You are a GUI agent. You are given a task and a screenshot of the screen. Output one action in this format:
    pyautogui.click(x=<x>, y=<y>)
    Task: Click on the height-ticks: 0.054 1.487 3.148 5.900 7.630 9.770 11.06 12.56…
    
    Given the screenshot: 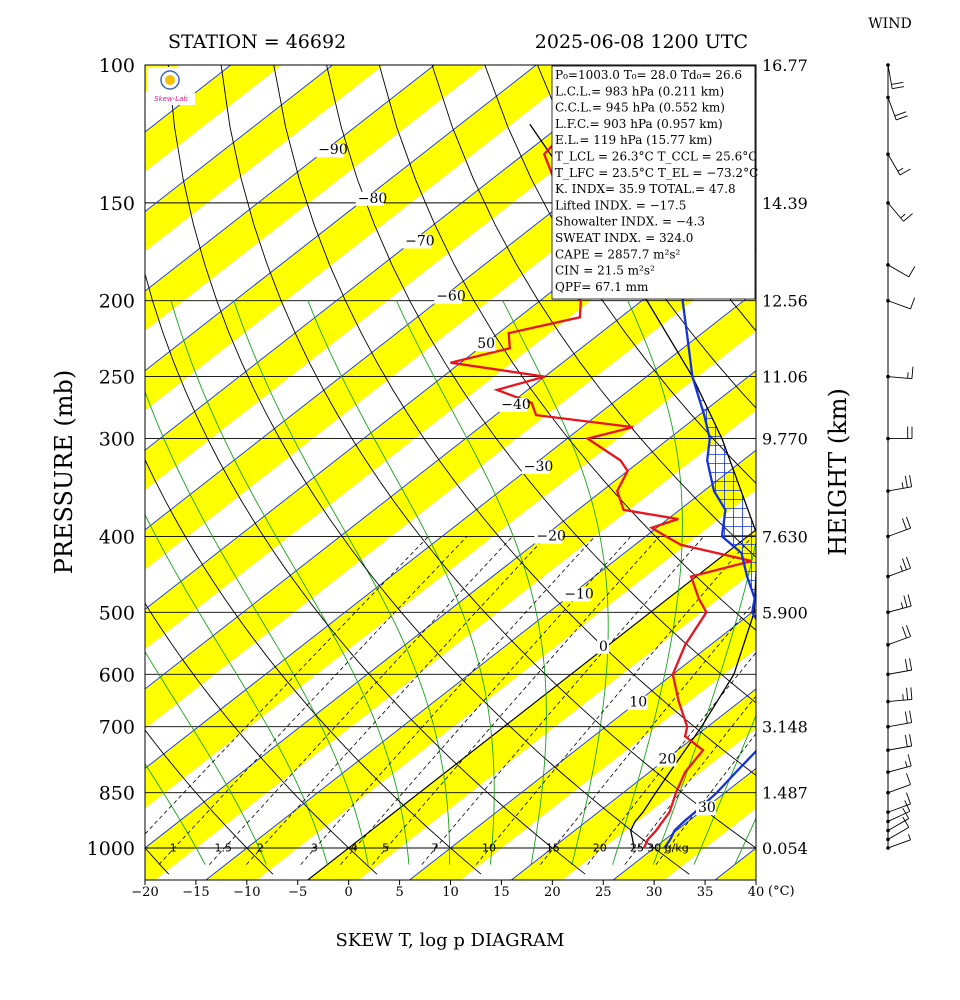 What is the action you would take?
    pyautogui.click(x=785, y=457)
    